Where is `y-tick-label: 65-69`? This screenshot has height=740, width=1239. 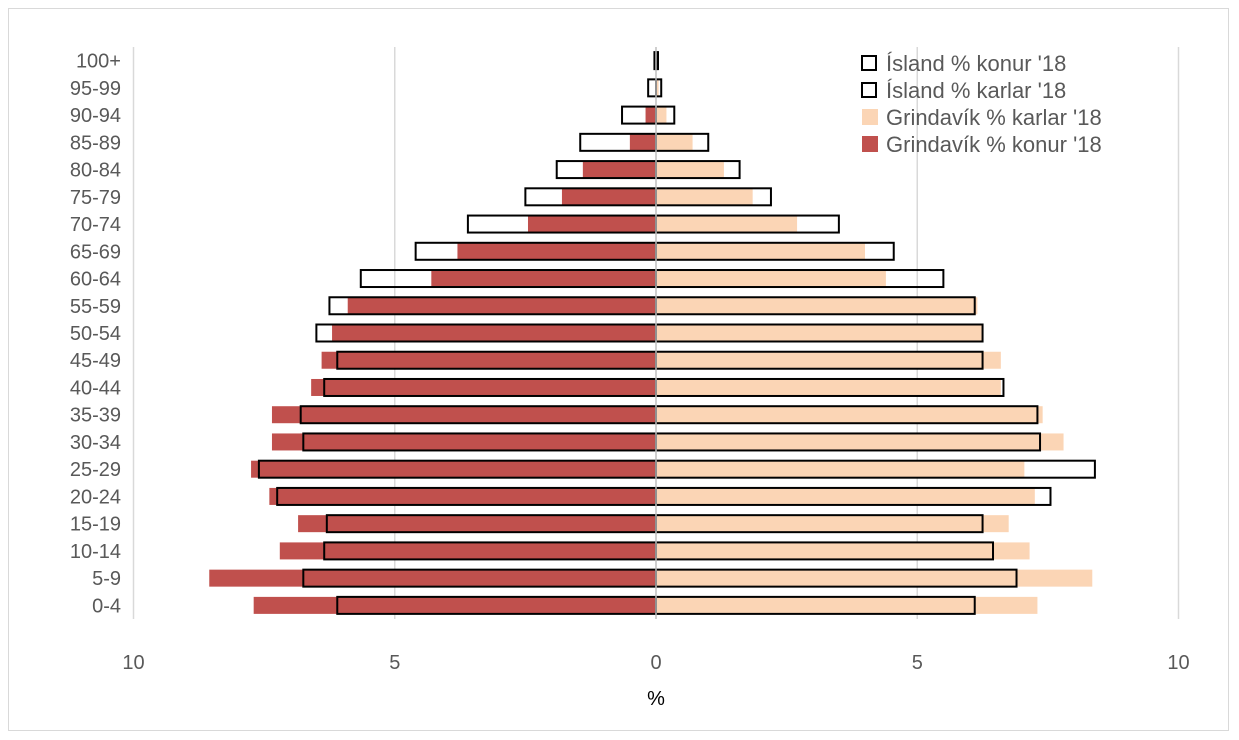
y-tick-label: 65-69 is located at coordinates (95, 252).